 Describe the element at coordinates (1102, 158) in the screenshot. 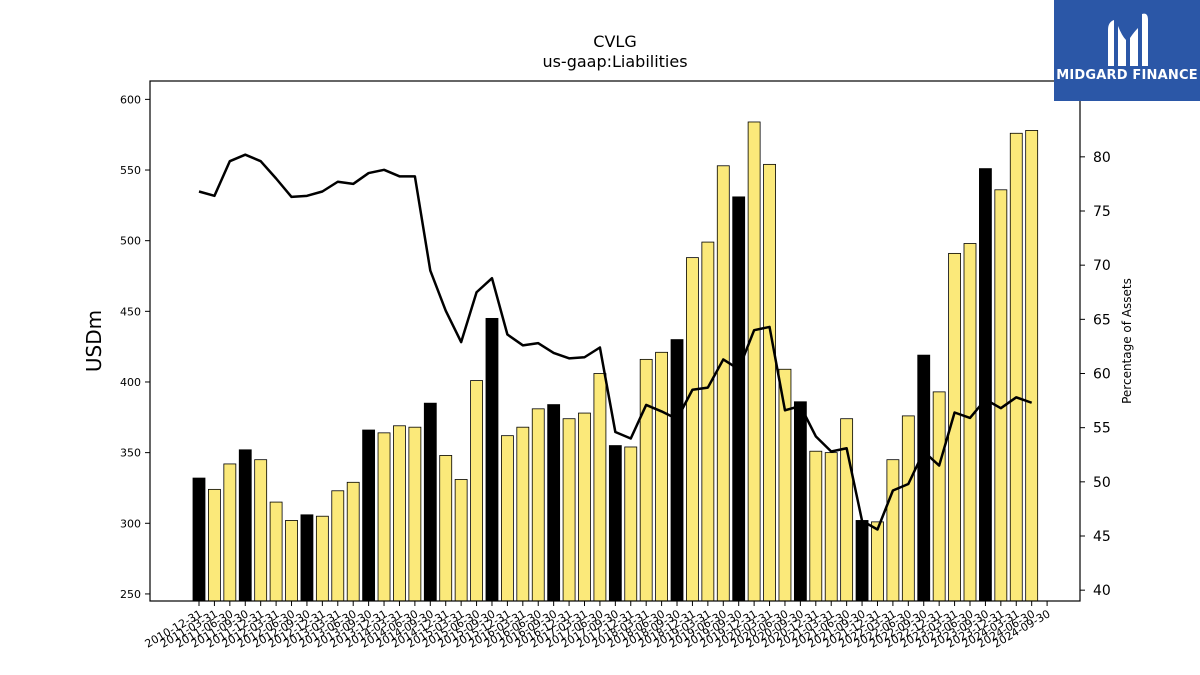

I see `y2-tick-label: 80` at that location.